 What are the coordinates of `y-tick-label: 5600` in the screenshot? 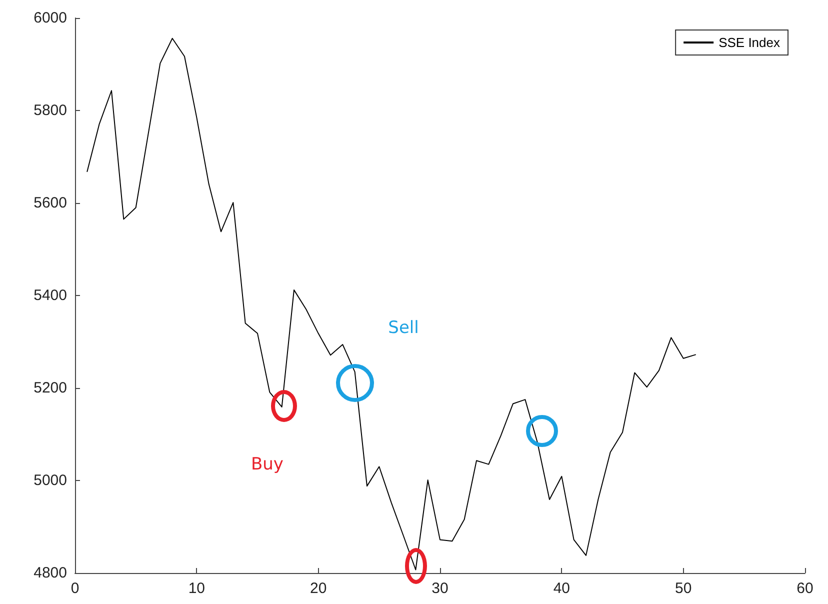 It's located at (50, 203).